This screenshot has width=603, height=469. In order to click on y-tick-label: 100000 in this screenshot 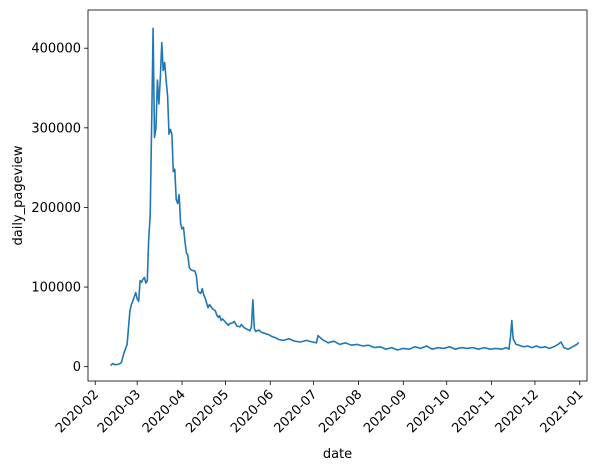, I will do `click(56, 288)`.